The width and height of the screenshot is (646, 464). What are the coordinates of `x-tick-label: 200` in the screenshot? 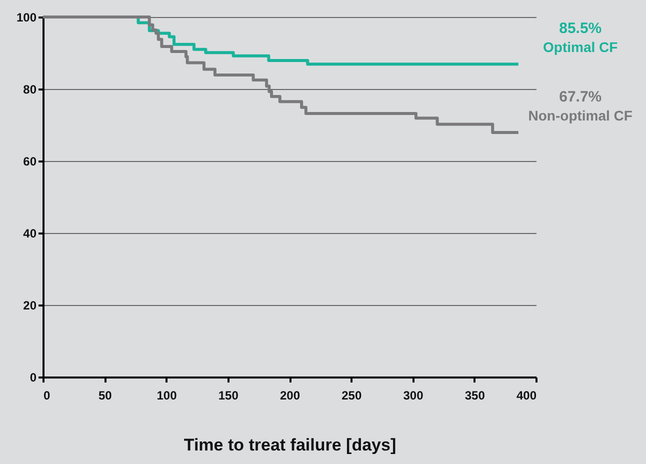 It's located at (290, 395).